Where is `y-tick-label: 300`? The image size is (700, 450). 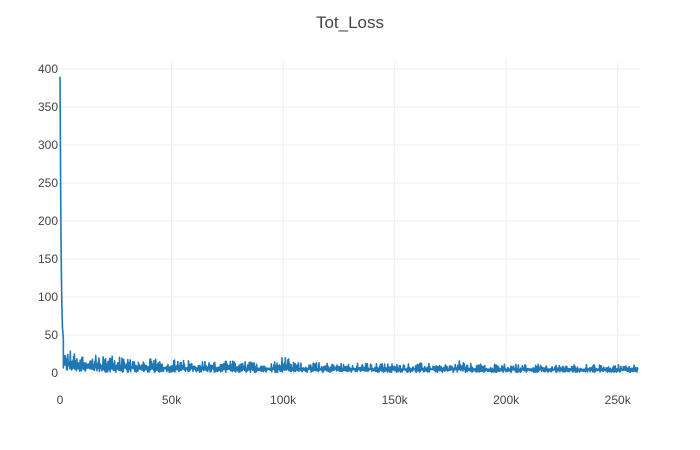
y-tick-label: 300 is located at coordinates (48, 145).